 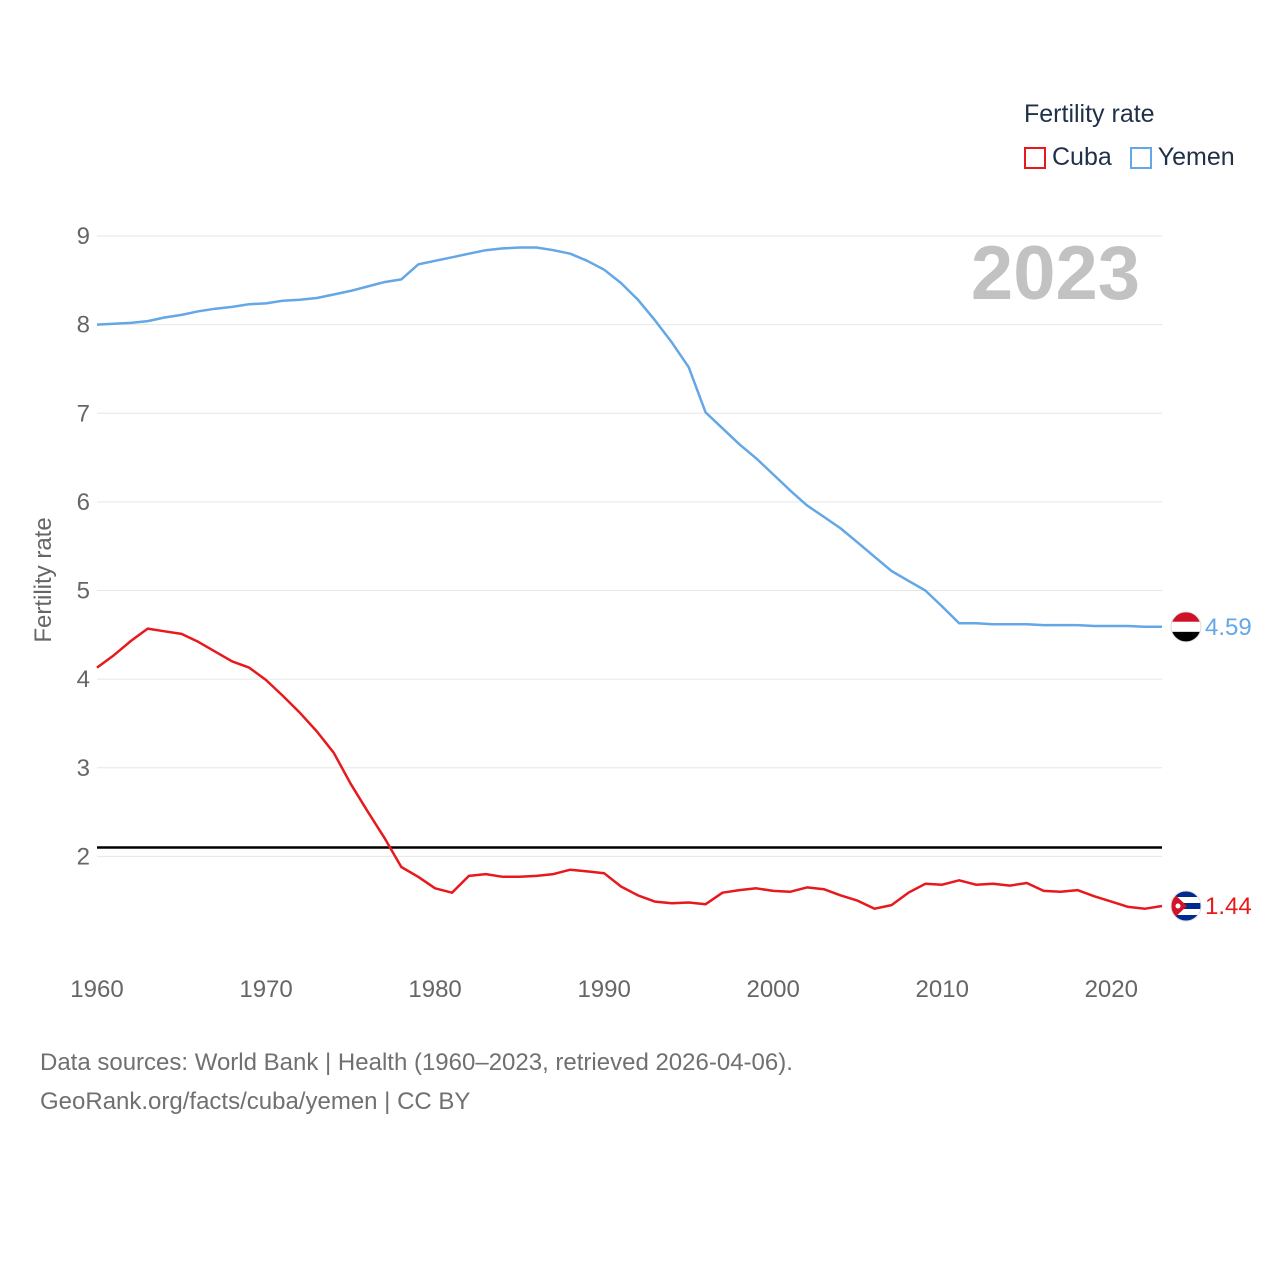 What do you see at coordinates (1089, 114) in the screenshot?
I see `legend-title: Fertility rate` at bounding box center [1089, 114].